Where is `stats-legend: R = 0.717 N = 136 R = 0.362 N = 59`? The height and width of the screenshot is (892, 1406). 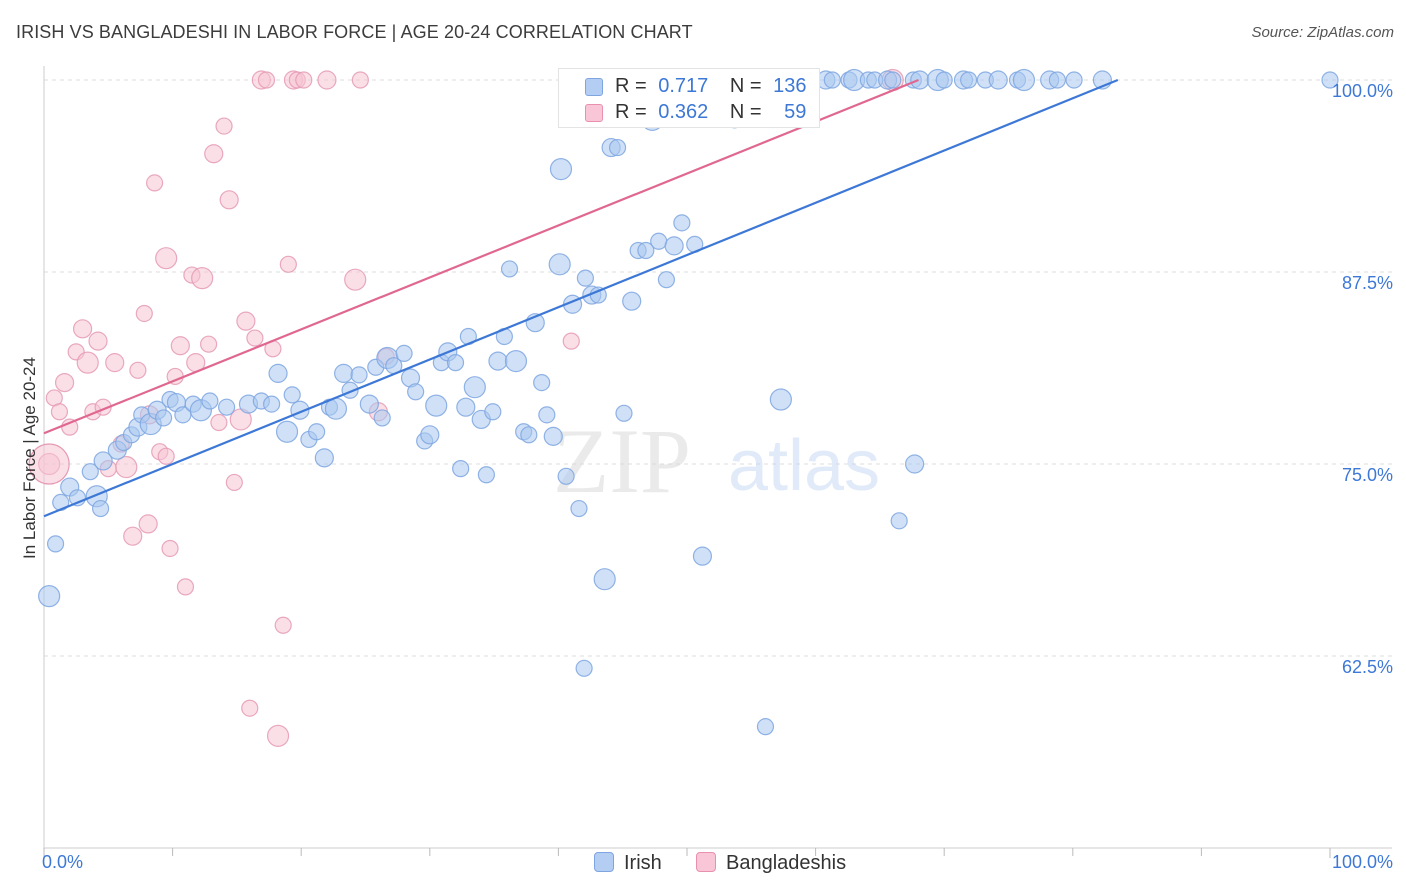
stats-legend: R = 0.717 N = 136 R = 0.362 N = 59 is located at coordinates (689, 98).